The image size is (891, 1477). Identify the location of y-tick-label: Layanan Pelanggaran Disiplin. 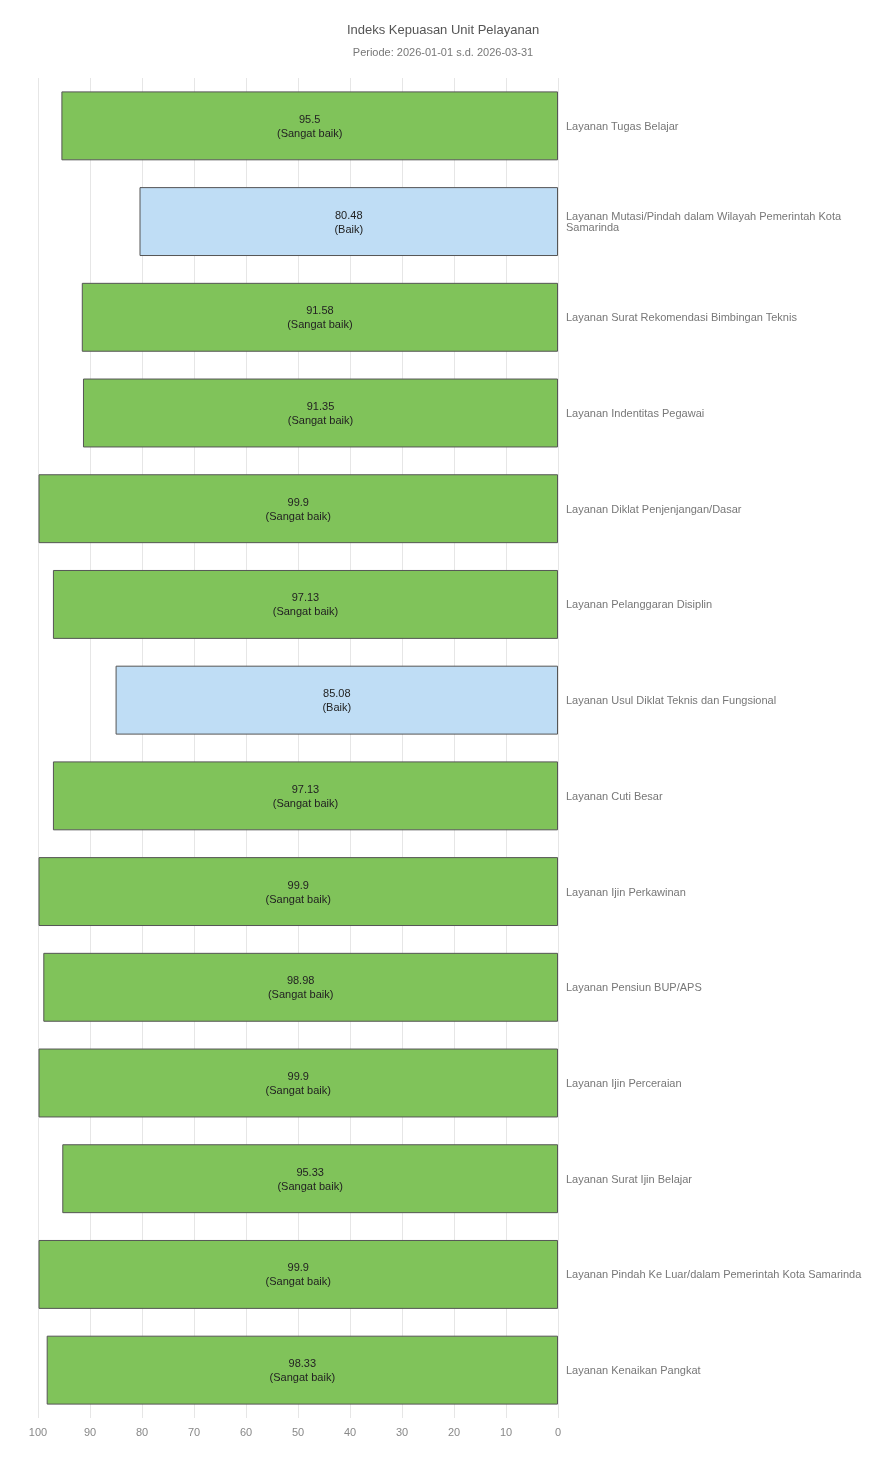
(639, 604).